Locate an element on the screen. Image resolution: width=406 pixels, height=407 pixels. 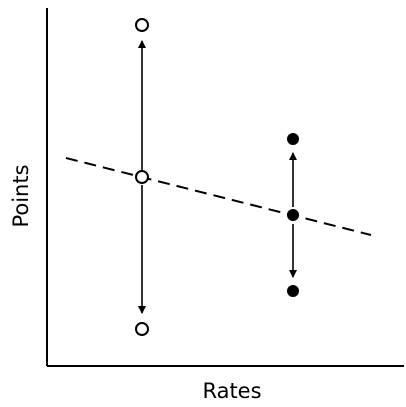
y-axis-label: Points is located at coordinates (21, 195).